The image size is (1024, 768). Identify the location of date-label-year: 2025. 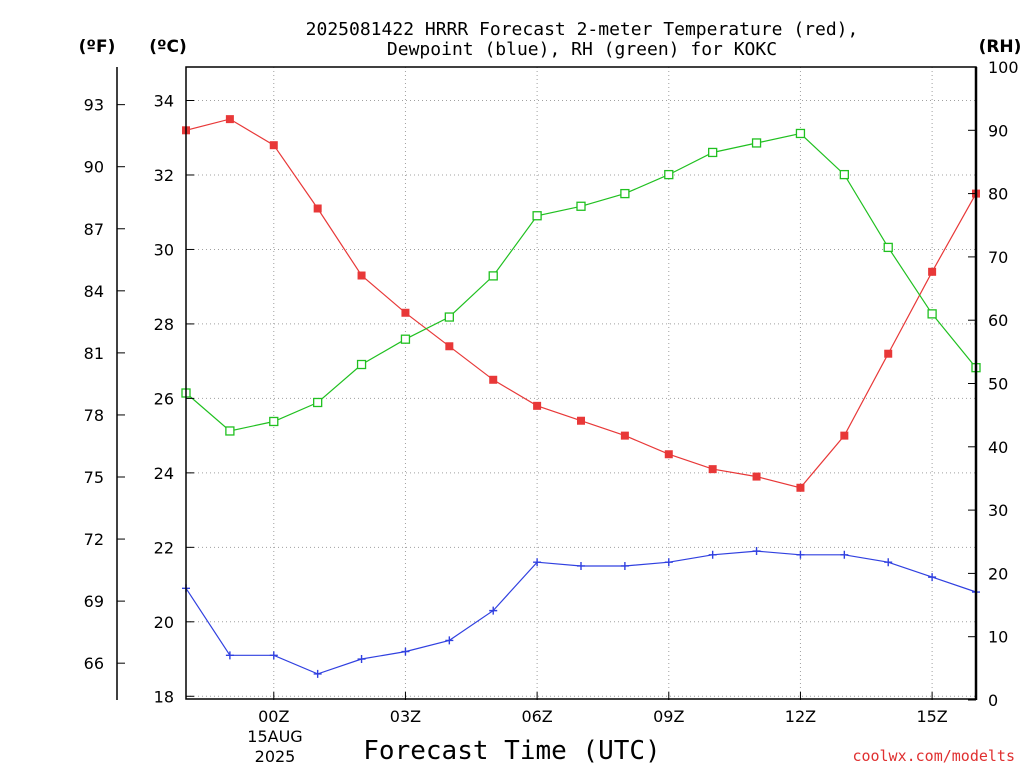
(275, 756).